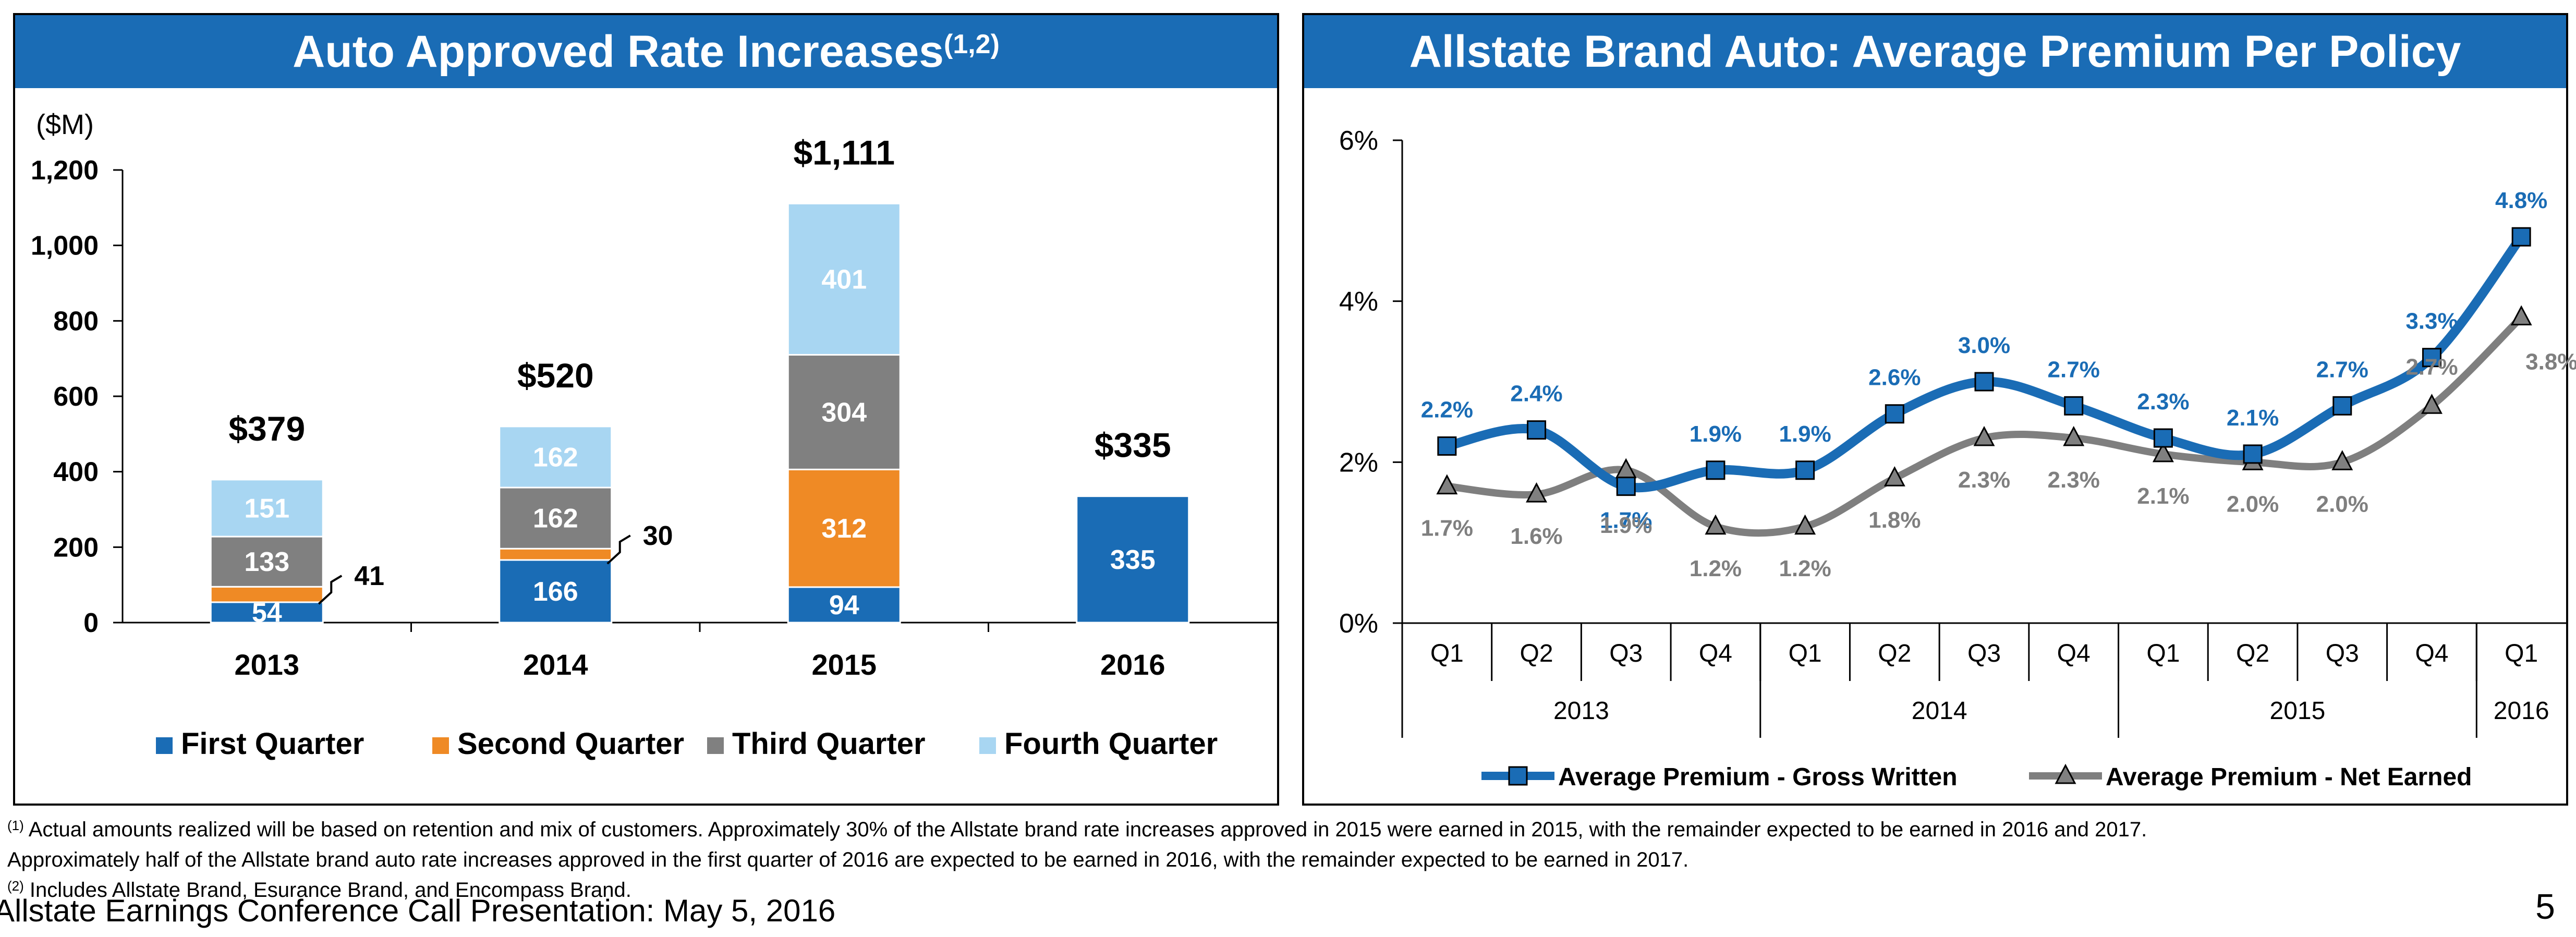 Image resolution: width=2576 pixels, height=937 pixels. What do you see at coordinates (618, 52) in the screenshot?
I see `rate-increases-title: Auto Approved Rate Increases` at bounding box center [618, 52].